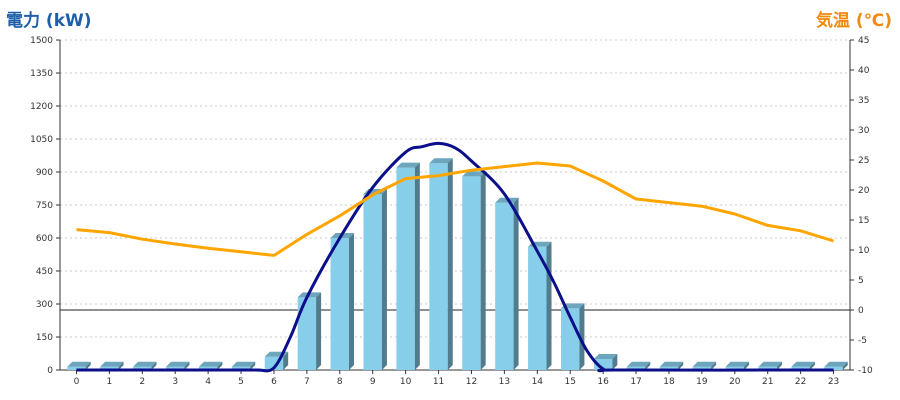 This screenshot has width=900, height=400. Describe the element at coordinates (44, 206) in the screenshot. I see `left-tick-label: 750` at that location.